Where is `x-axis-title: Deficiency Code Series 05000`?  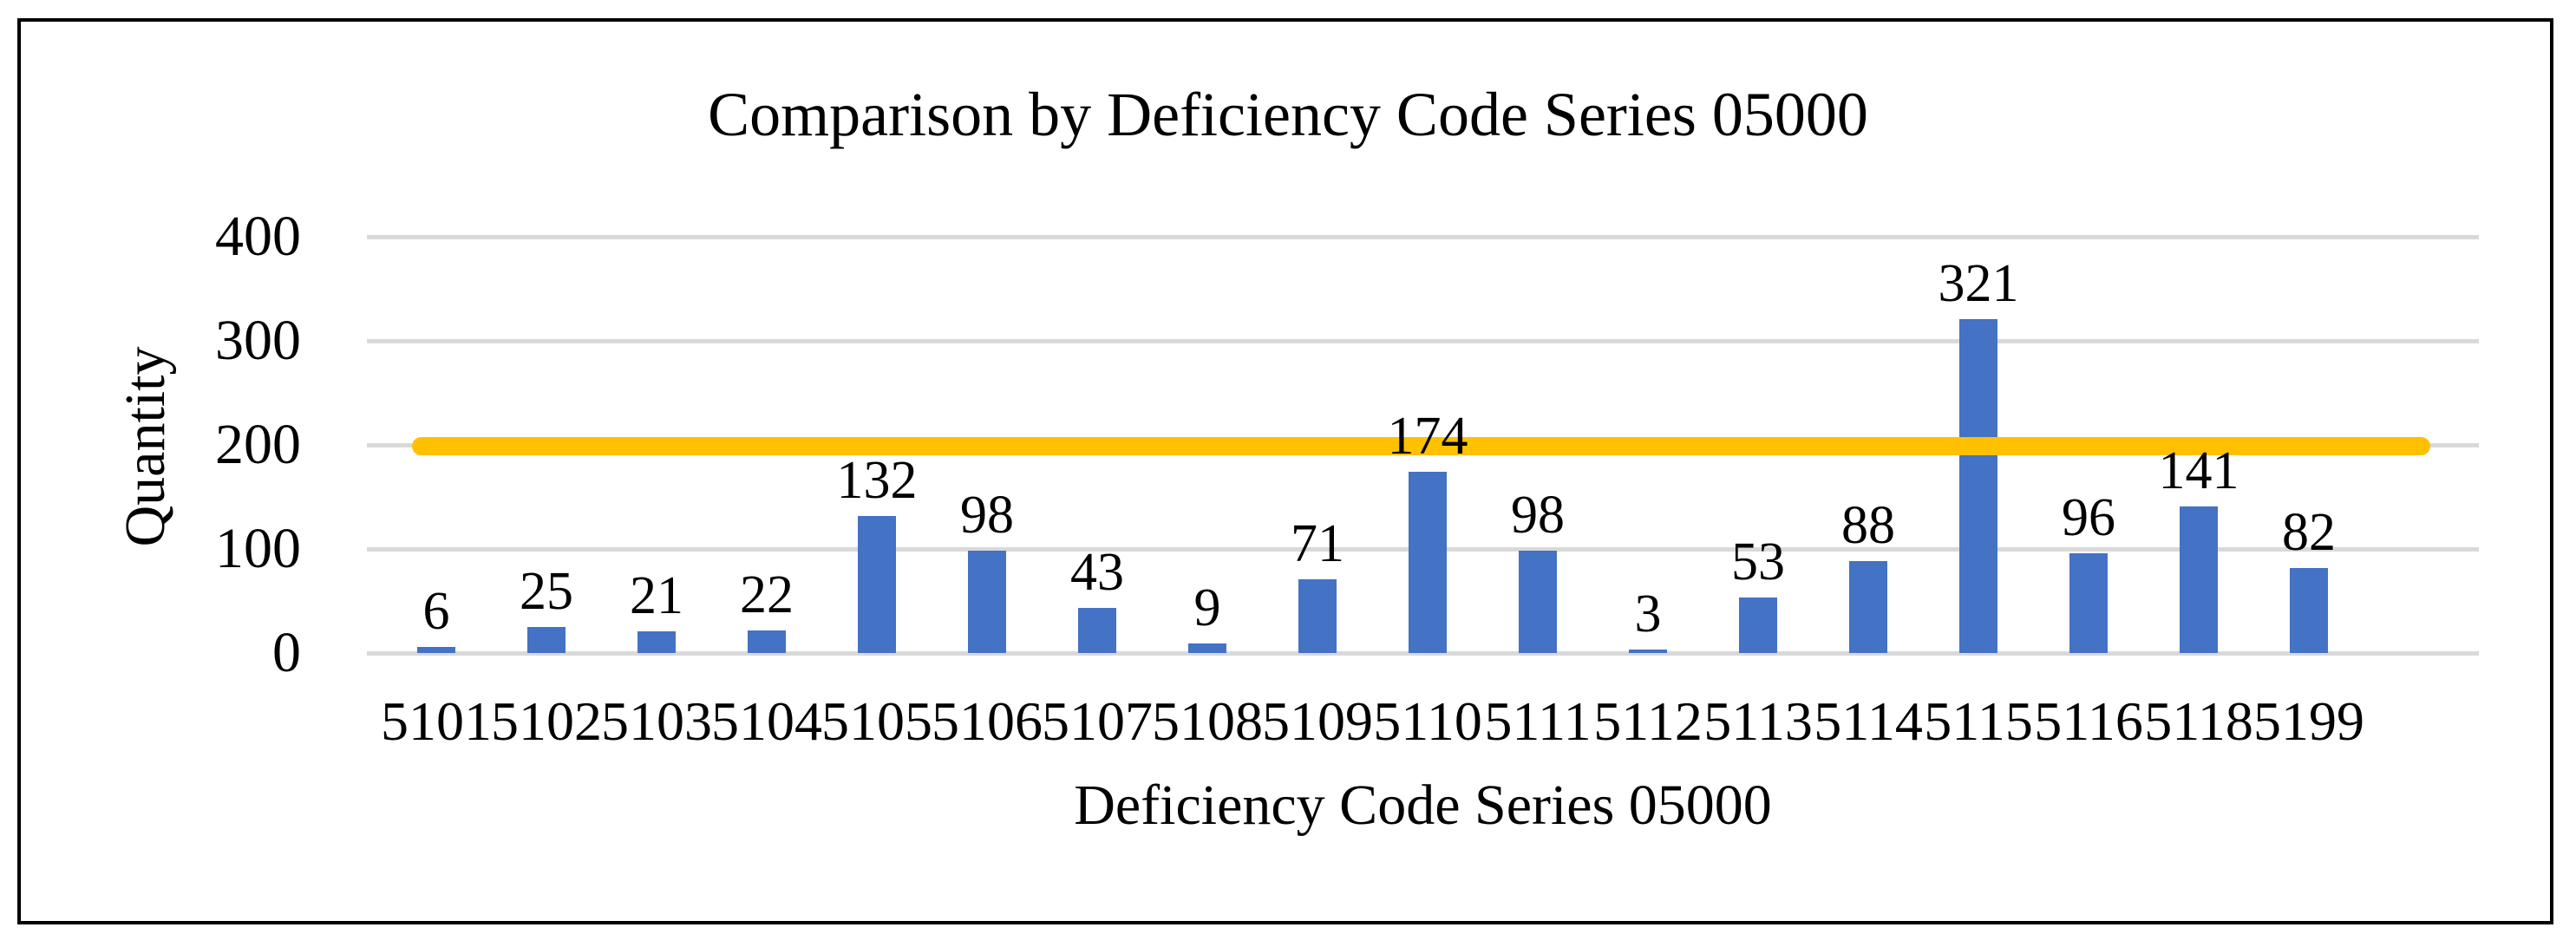
x-axis-title: Deficiency Code Series 05000 is located at coordinates (1423, 805).